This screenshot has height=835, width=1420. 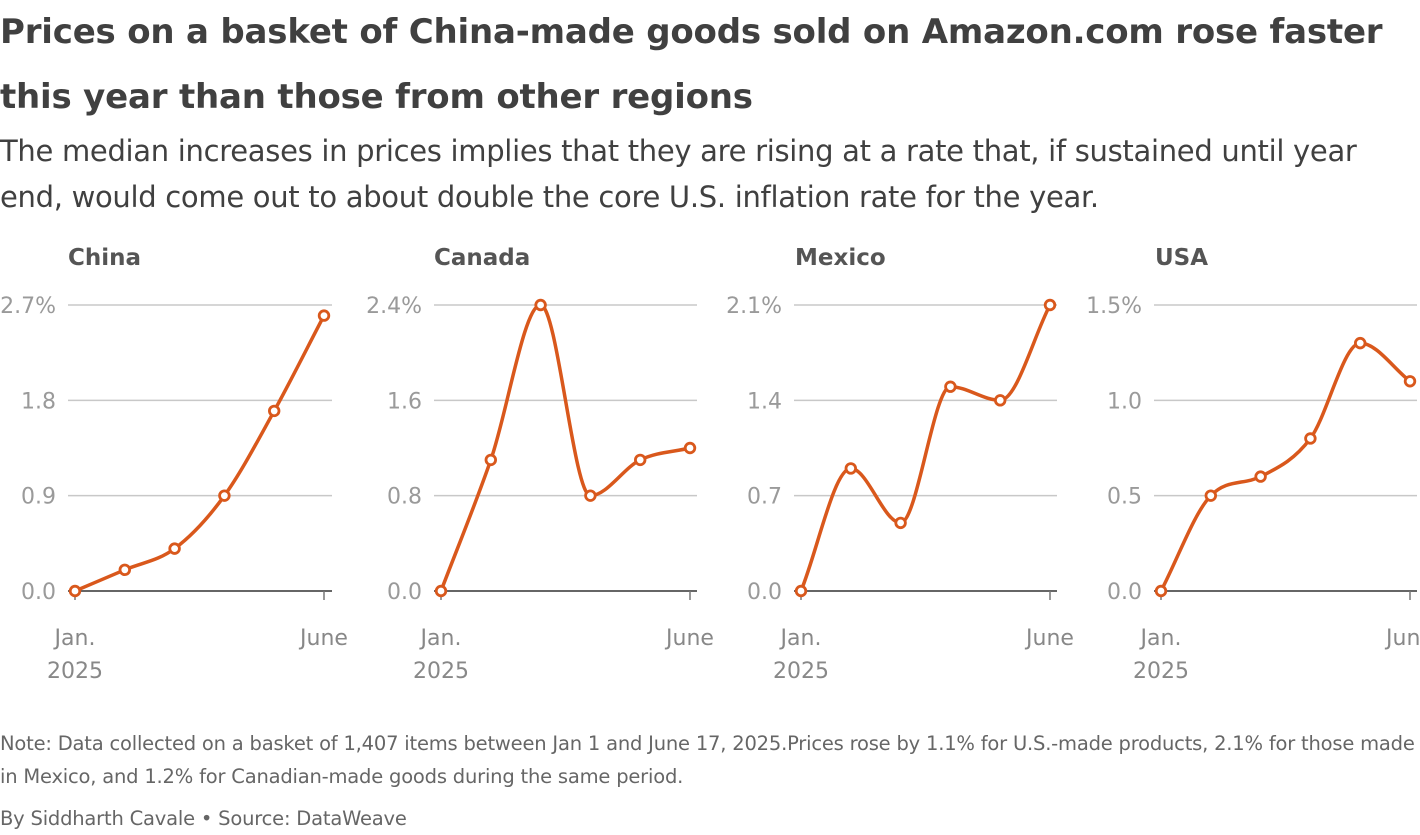 I want to click on y-tick-label: 2.4%, so click(x=394, y=306).